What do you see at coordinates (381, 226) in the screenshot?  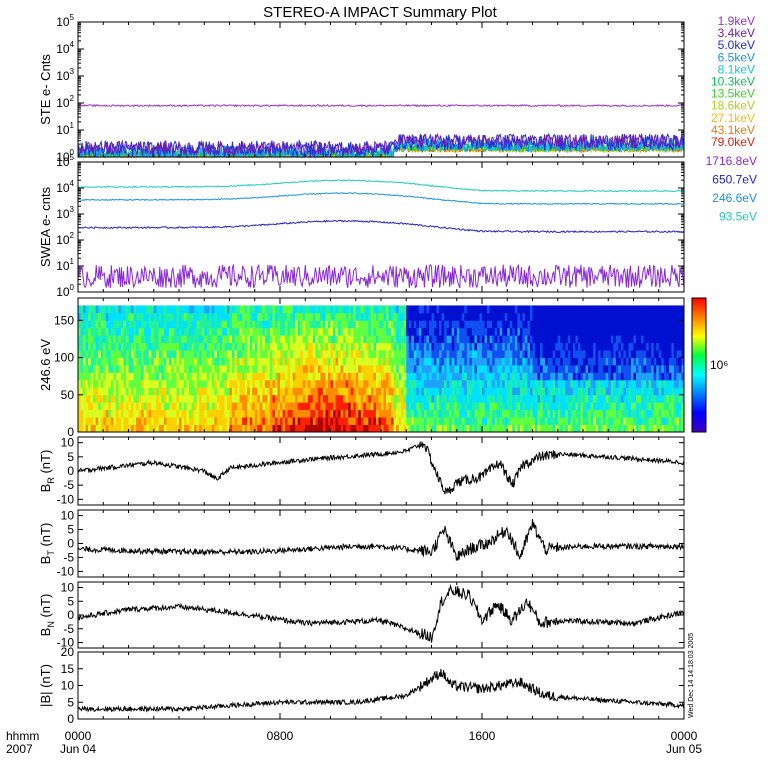 I see `series-line-650.7eV` at bounding box center [381, 226].